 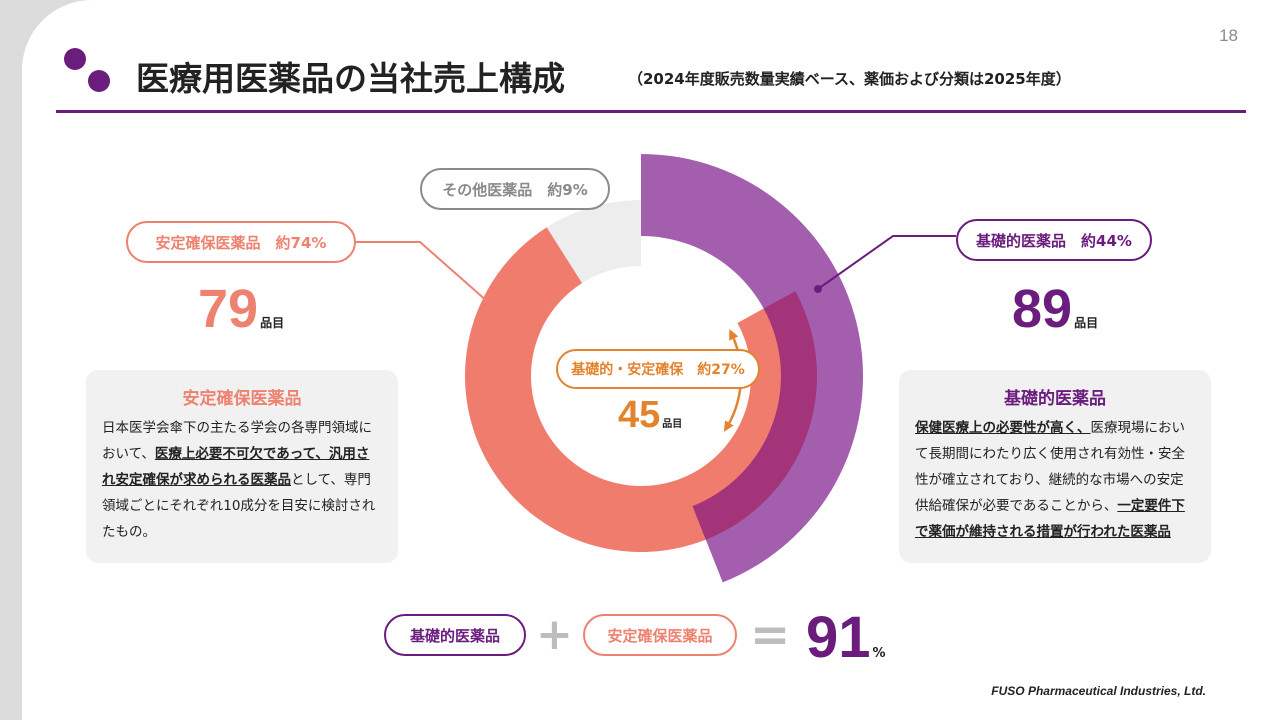 I want to click on label-other: その他医薬品 約9%, so click(x=515, y=189).